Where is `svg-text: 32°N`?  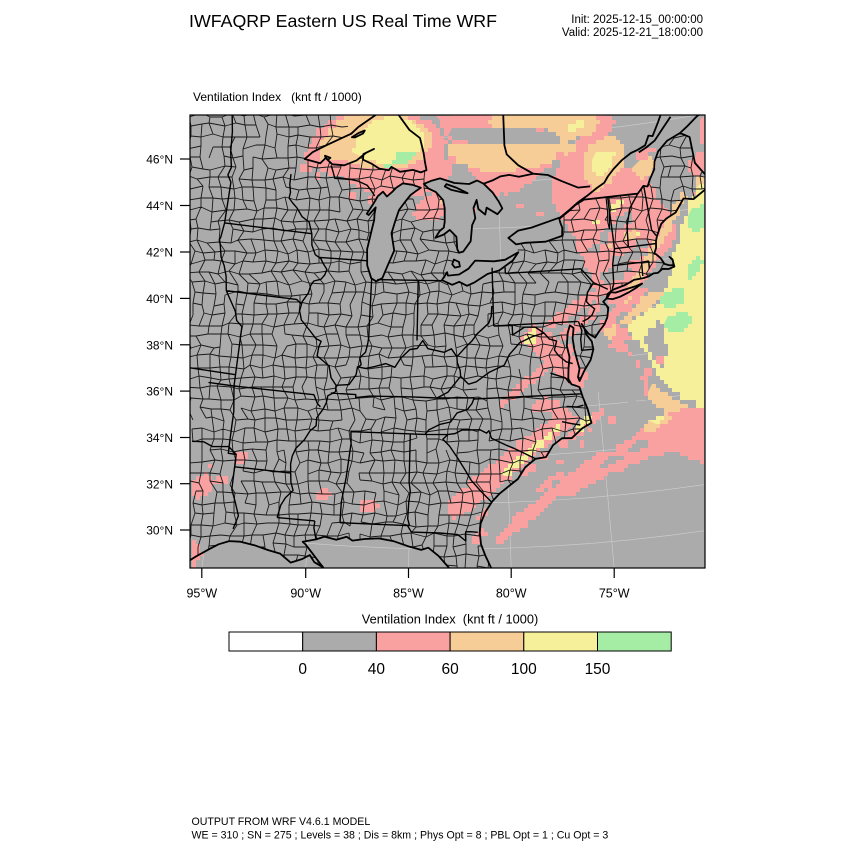
svg-text: 32°N is located at coordinates (159, 484).